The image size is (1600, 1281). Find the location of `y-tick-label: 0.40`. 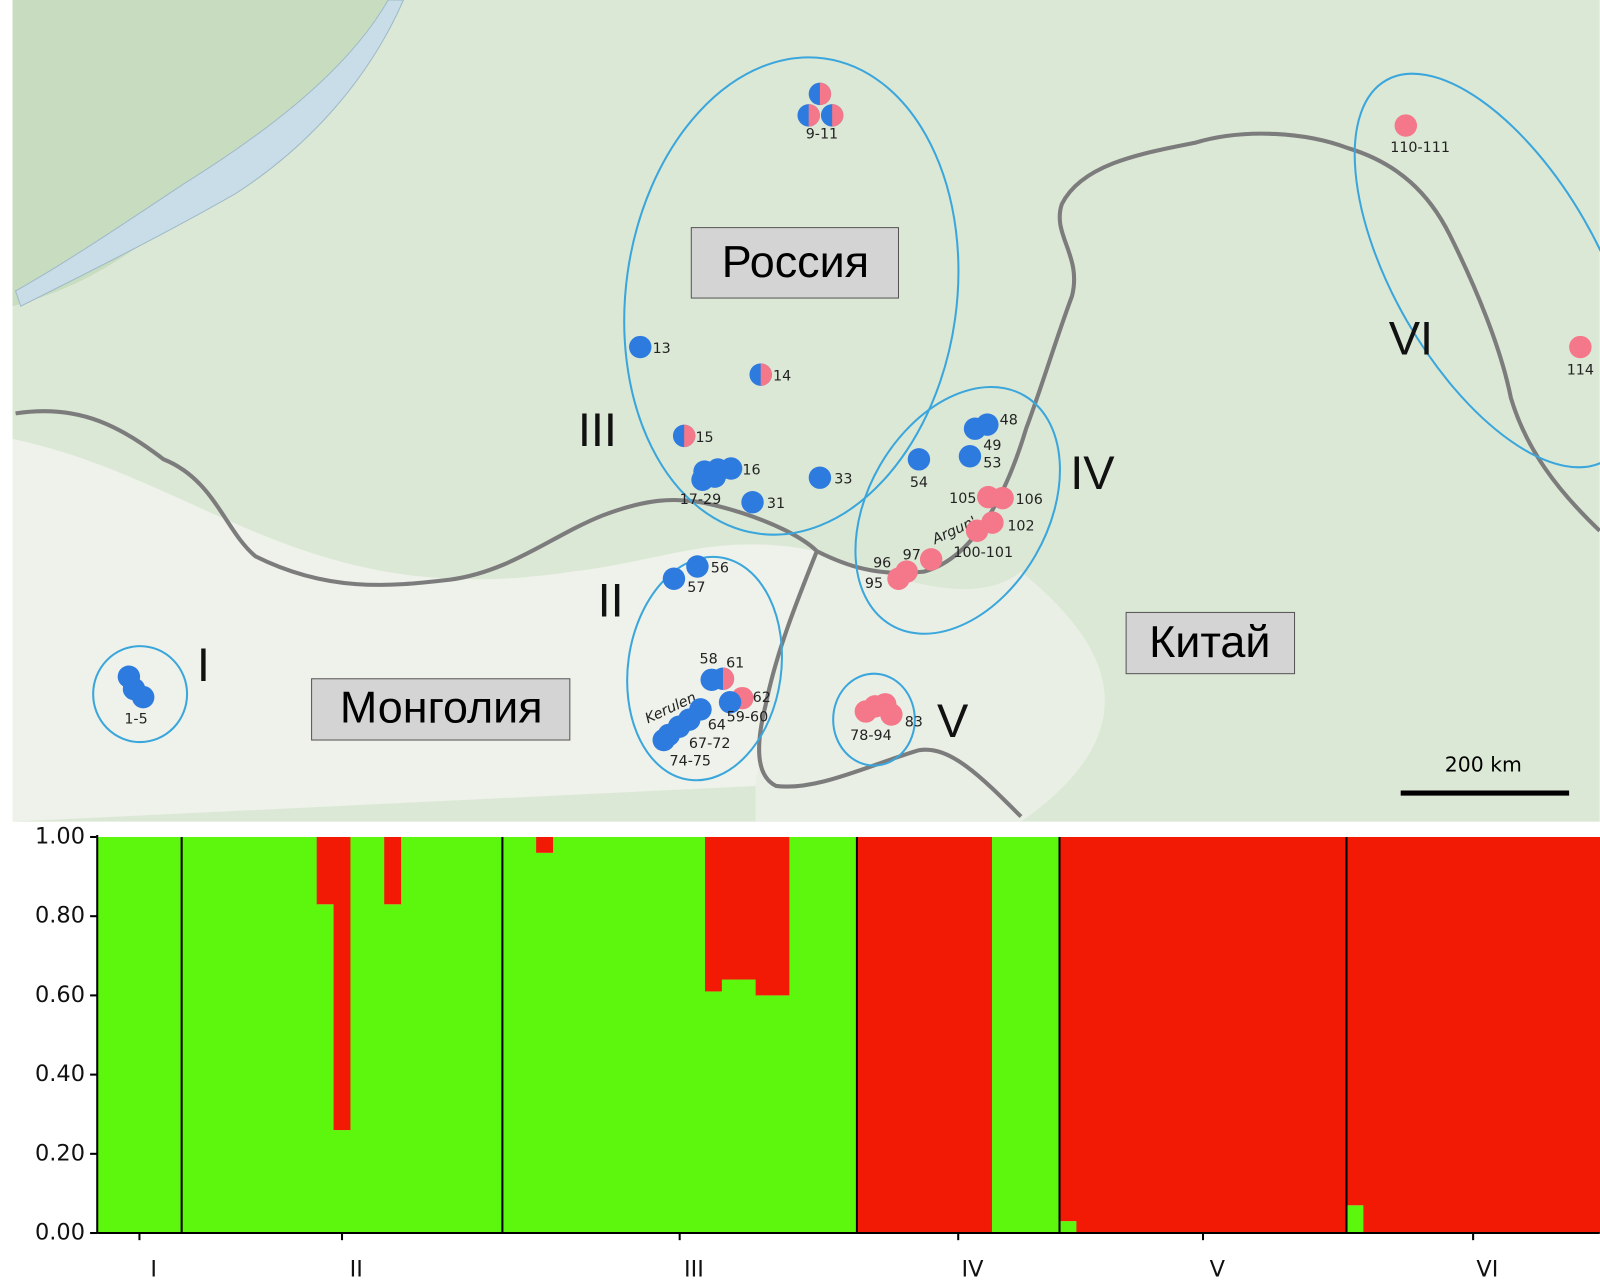

y-tick-label: 0.40 is located at coordinates (60, 1074).